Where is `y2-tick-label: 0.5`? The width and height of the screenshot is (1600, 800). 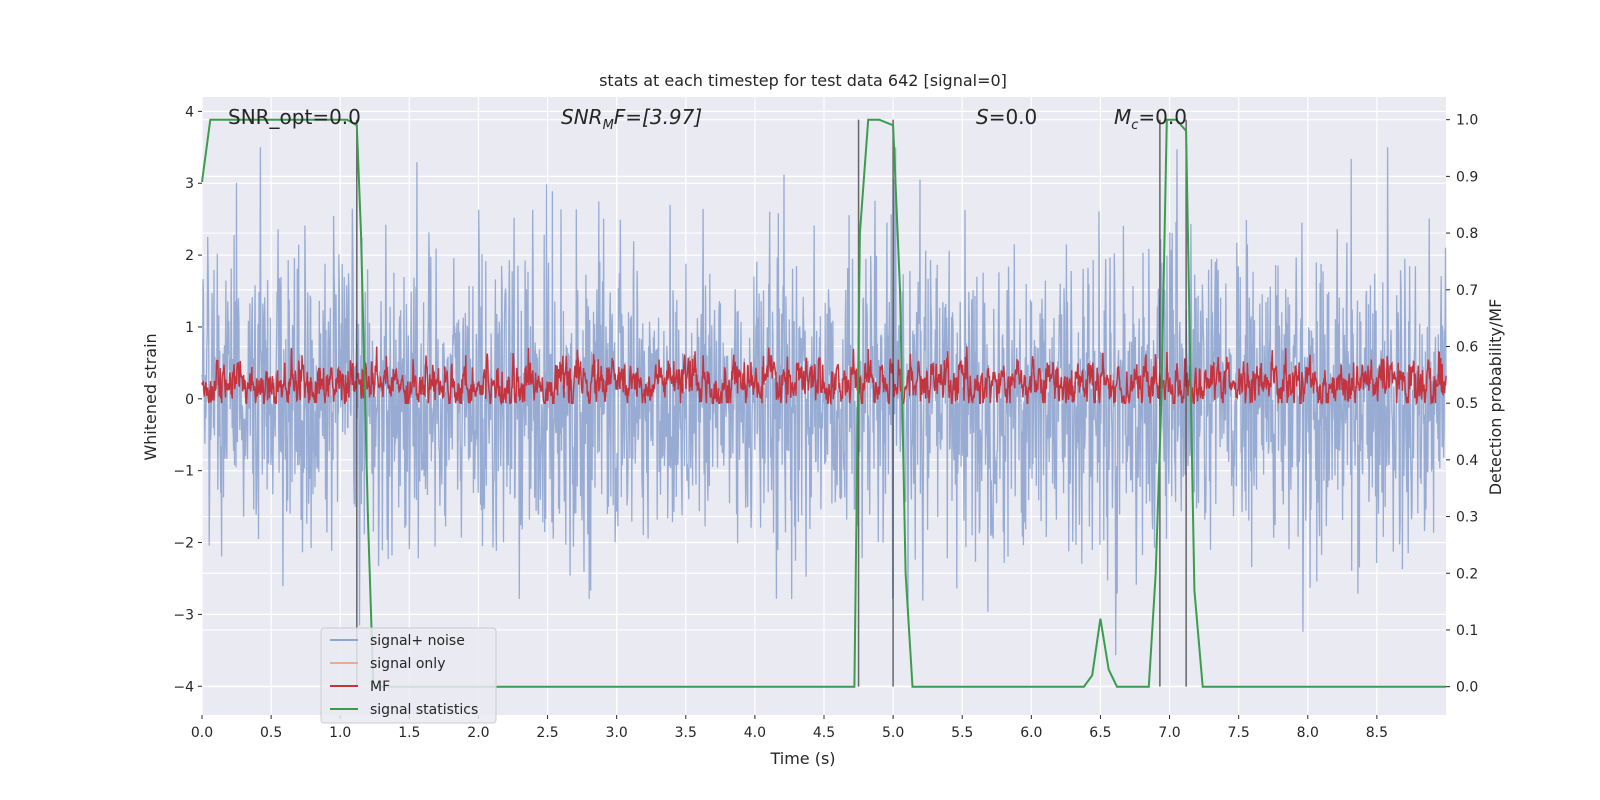 y2-tick-label: 0.5 is located at coordinates (1467, 404).